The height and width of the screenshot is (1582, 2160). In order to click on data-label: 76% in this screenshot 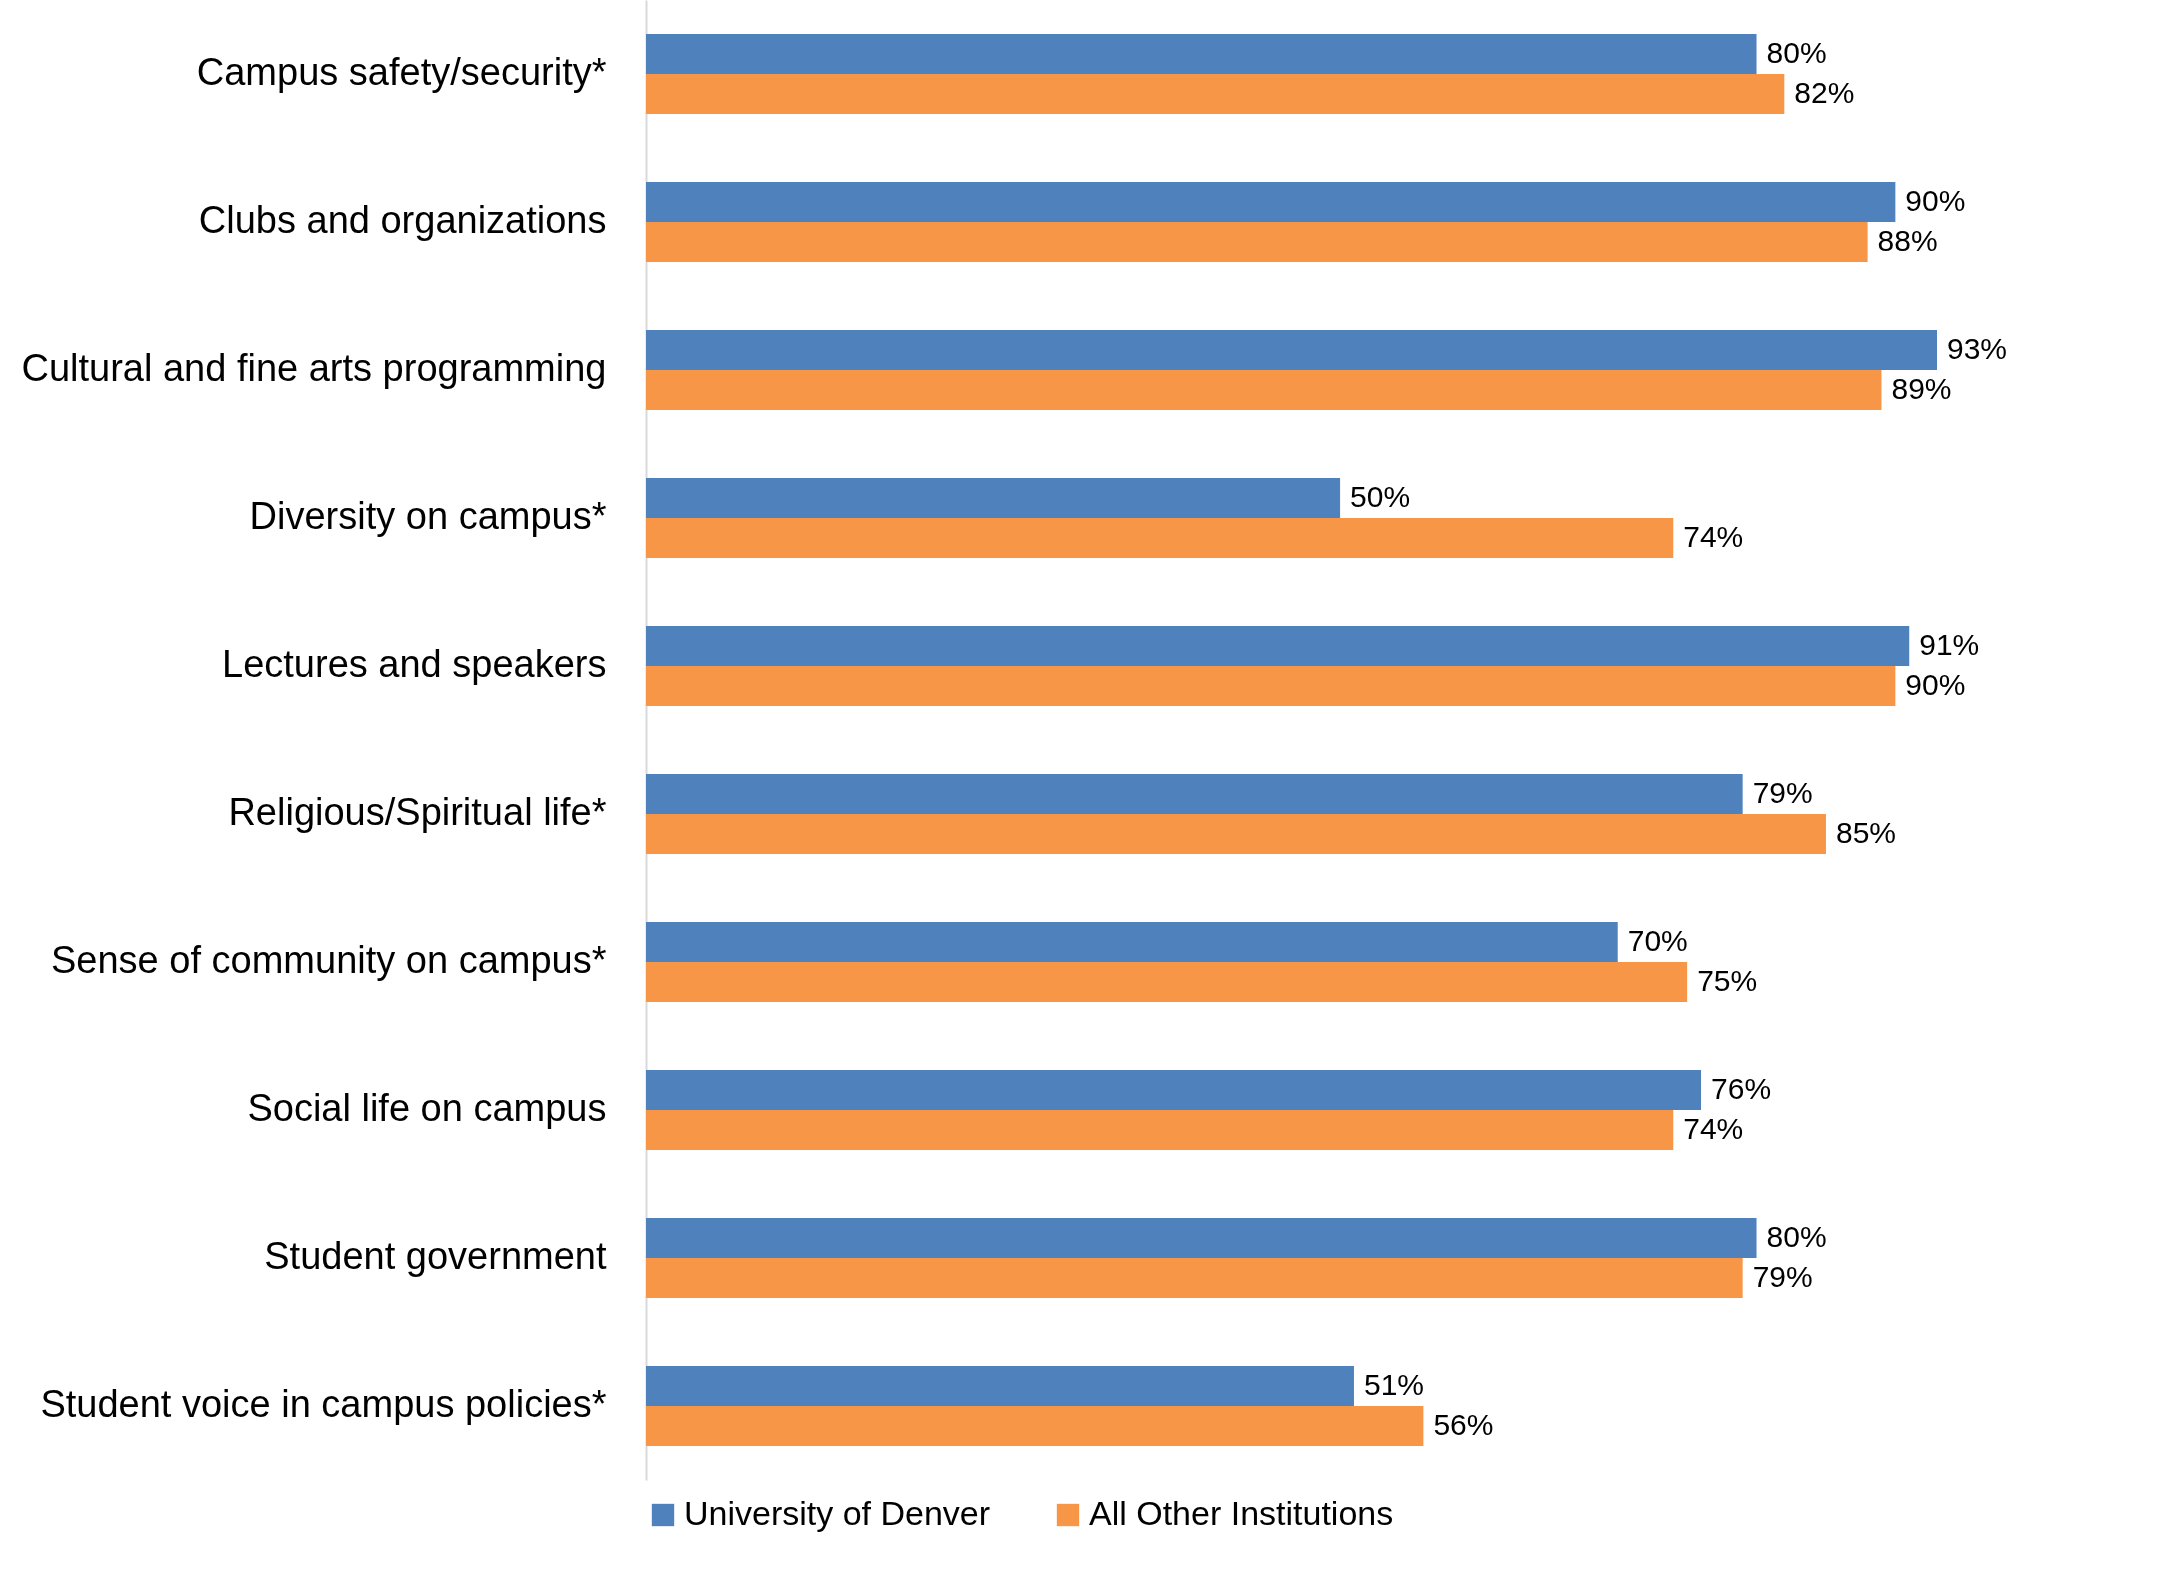, I will do `click(1741, 1089)`.